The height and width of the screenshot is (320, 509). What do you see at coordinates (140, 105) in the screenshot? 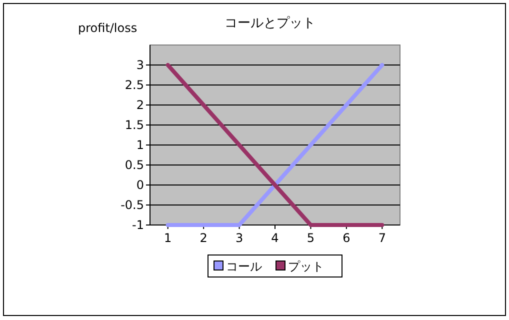
I see `y-tick-label: 2` at bounding box center [140, 105].